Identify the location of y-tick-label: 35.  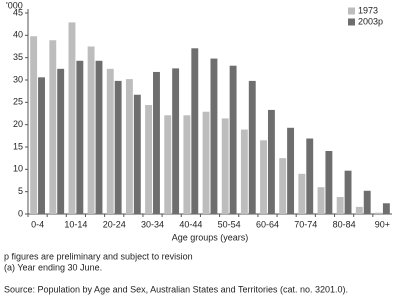
(18, 57).